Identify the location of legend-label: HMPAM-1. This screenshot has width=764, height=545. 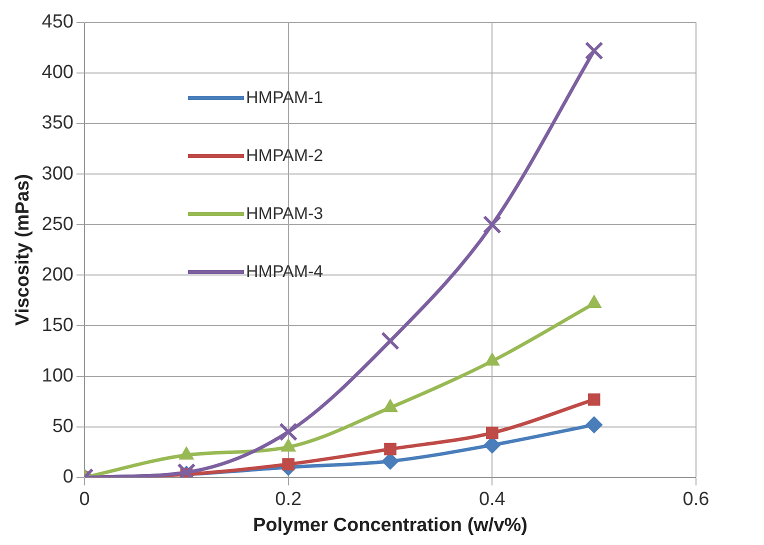
(285, 98).